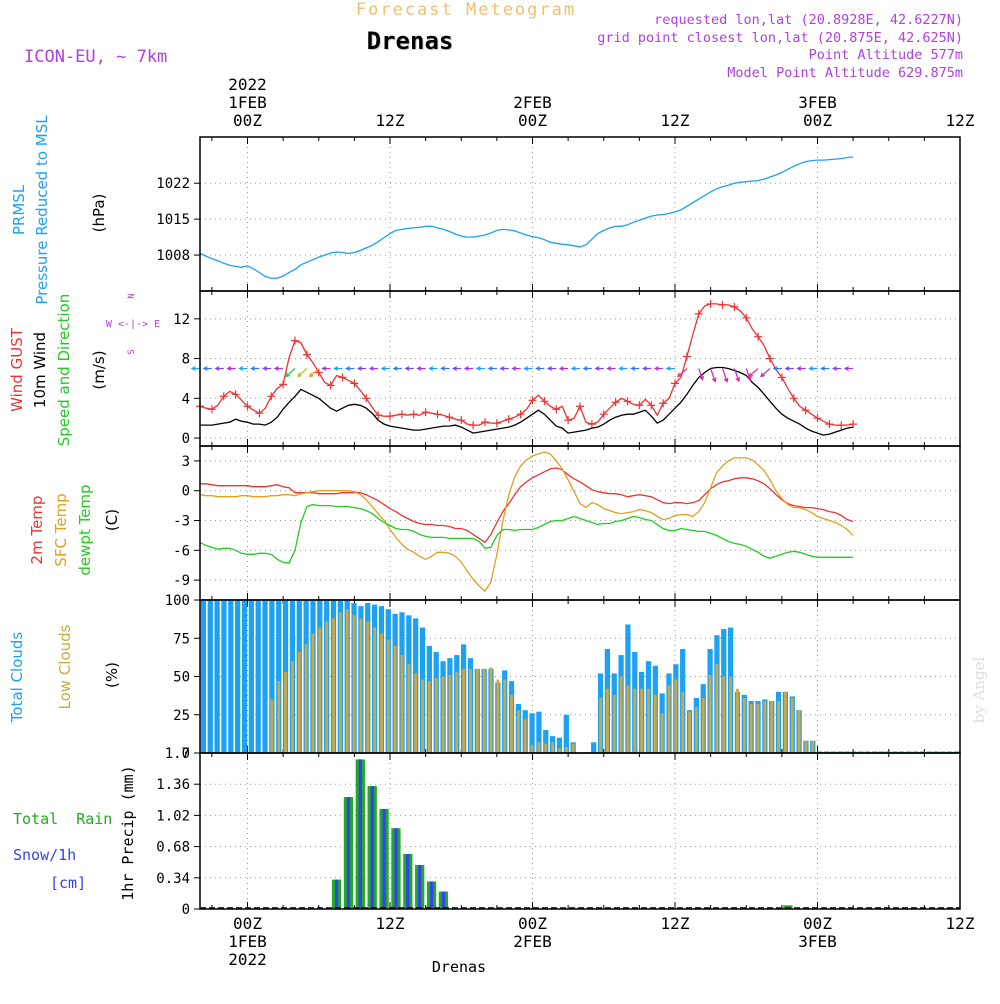 The height and width of the screenshot is (1004, 1000). What do you see at coordinates (532, 120) in the screenshot?
I see `top-time-label: 00Z` at bounding box center [532, 120].